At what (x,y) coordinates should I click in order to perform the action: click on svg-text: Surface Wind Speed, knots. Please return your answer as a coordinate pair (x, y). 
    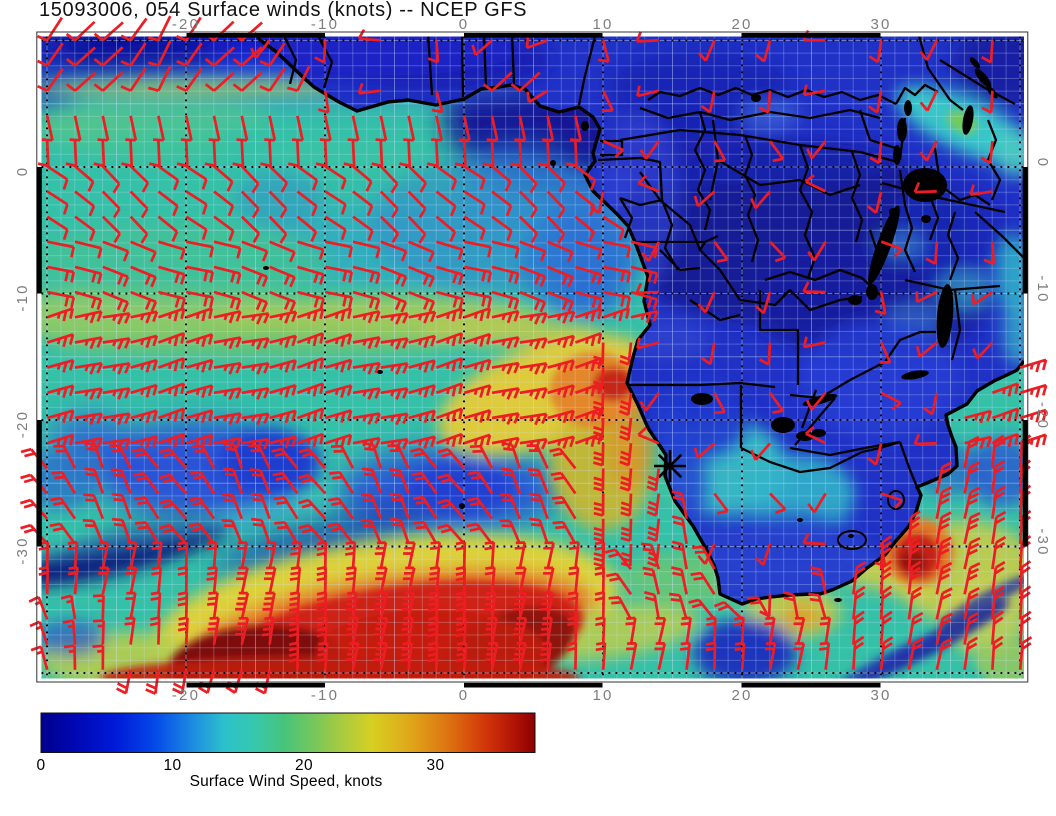
    Looking at the image, I should click on (286, 781).